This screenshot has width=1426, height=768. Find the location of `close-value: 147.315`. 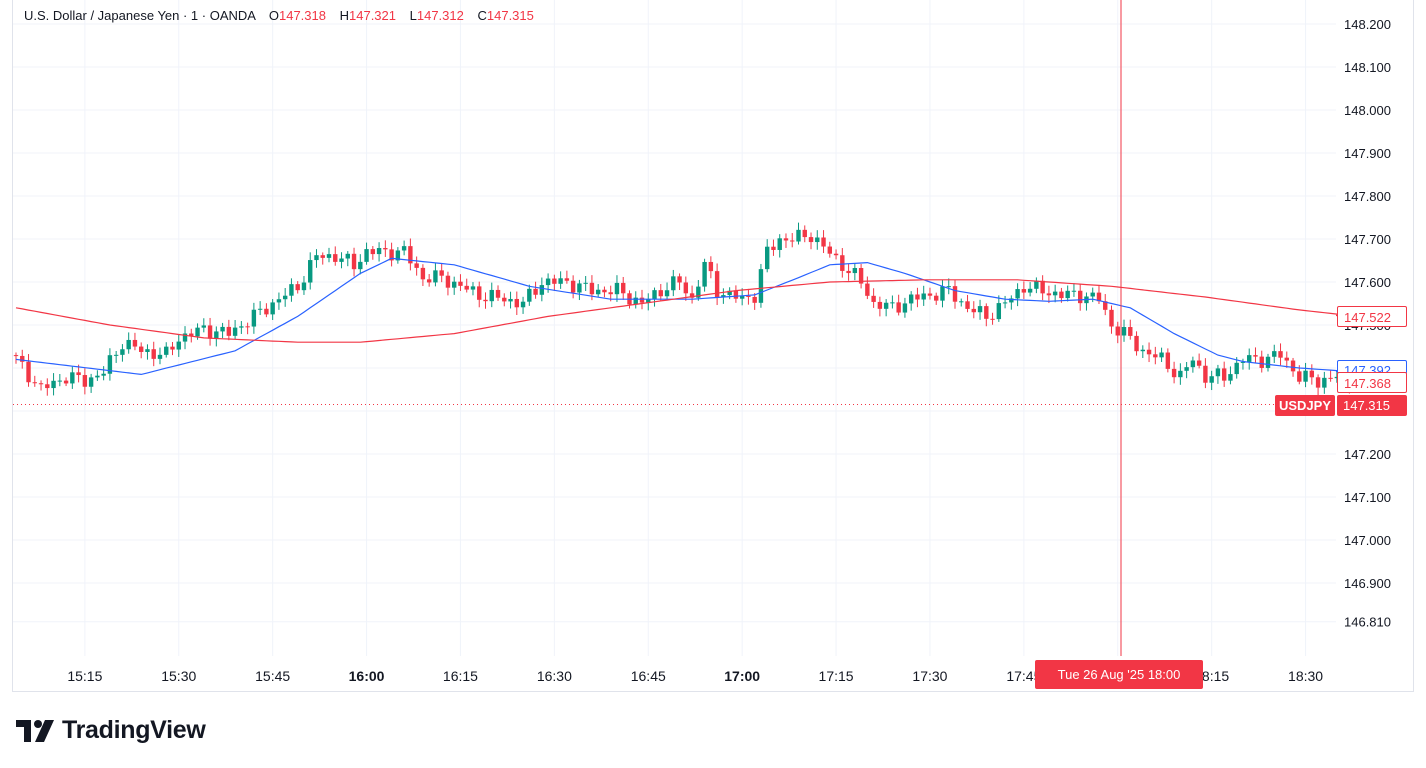

close-value: 147.315 is located at coordinates (510, 15).